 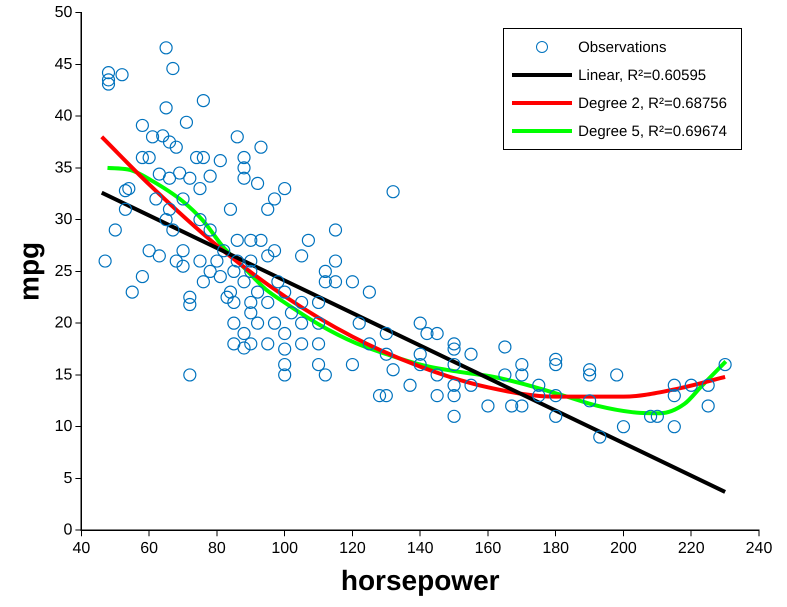 I want to click on y-tick-label: 20, so click(x=63, y=323).